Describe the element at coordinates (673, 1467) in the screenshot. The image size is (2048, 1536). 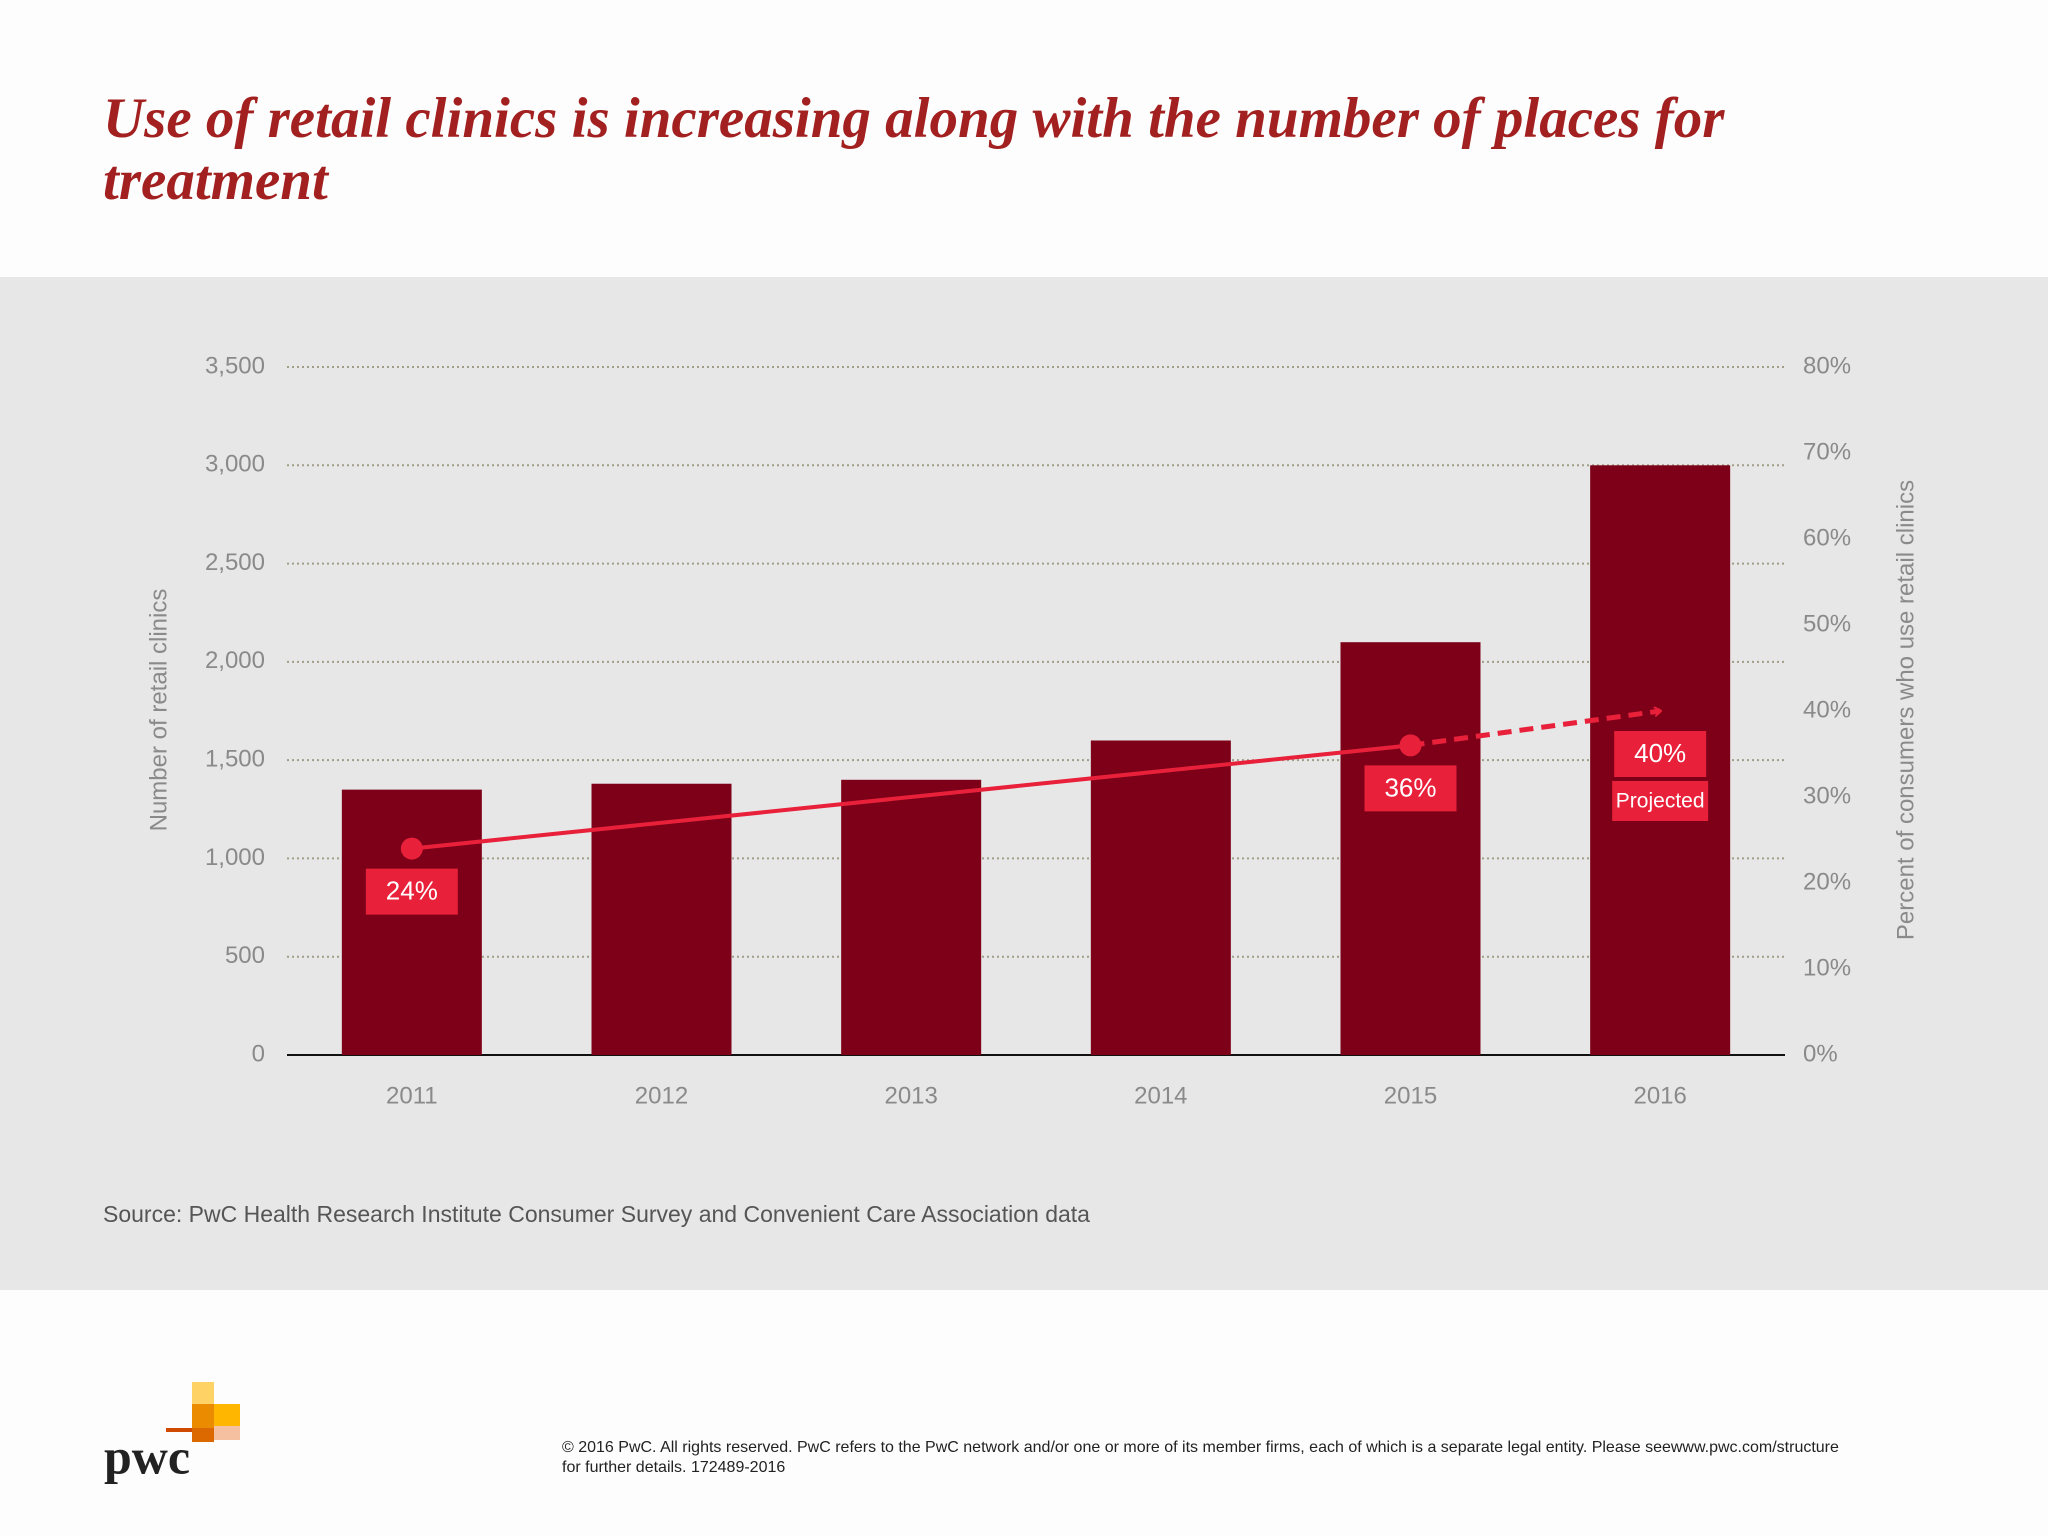
I see `copyright: for further details. 172489-2016` at that location.